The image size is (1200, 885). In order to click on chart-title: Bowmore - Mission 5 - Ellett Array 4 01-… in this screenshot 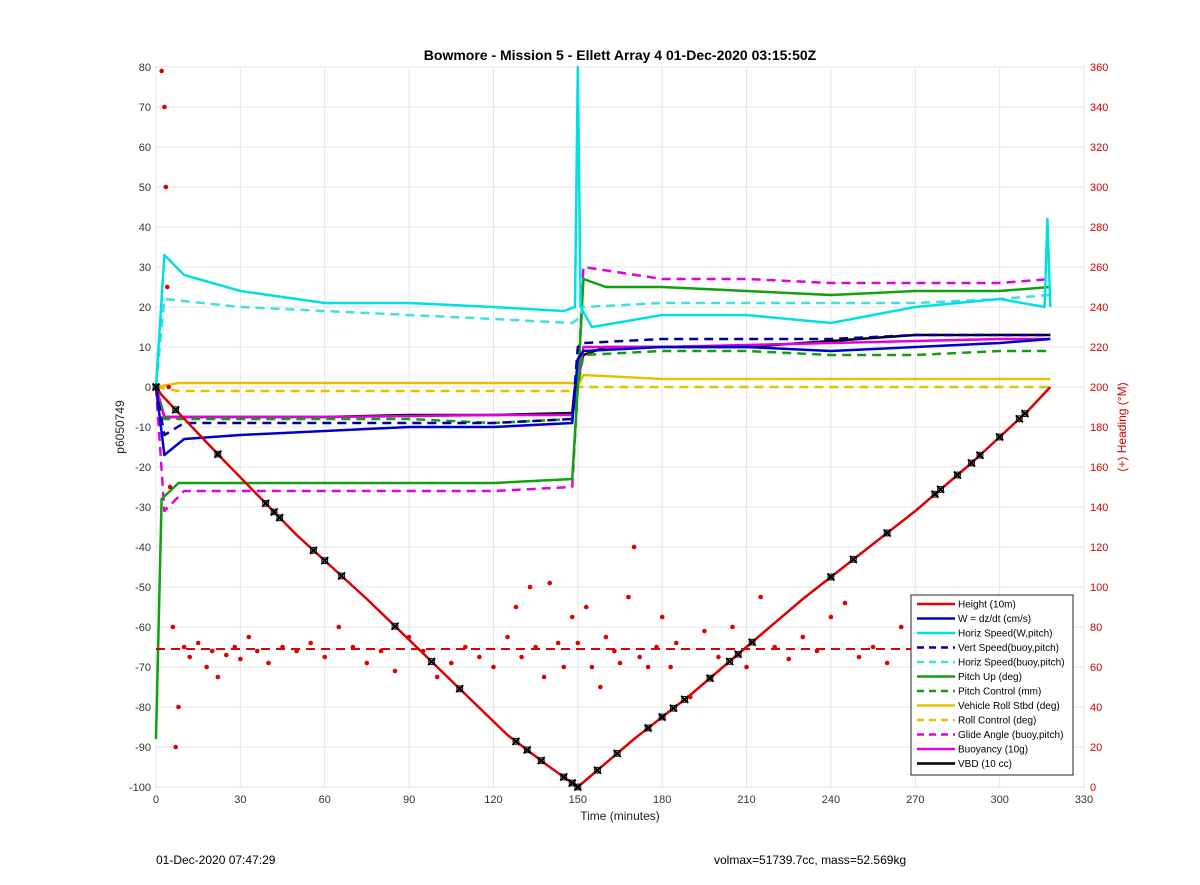, I will do `click(620, 55)`.